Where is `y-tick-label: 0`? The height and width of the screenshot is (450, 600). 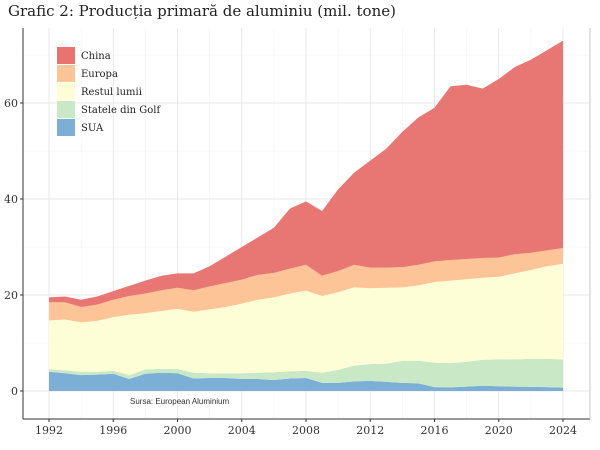 y-tick-label: 0 is located at coordinates (14, 391).